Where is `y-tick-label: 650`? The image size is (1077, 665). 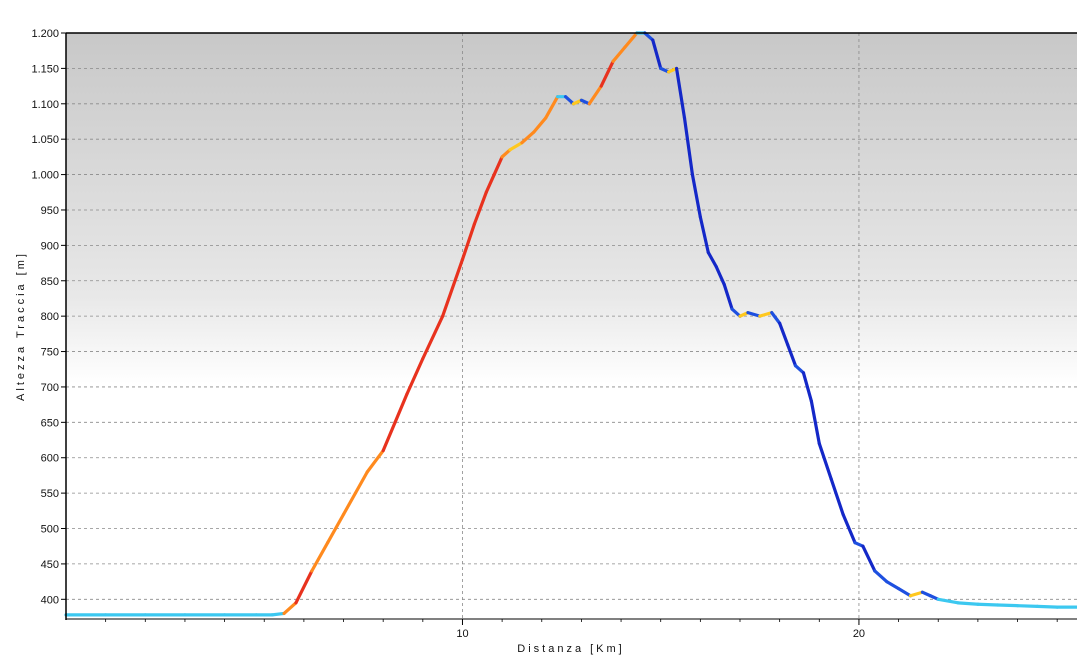
y-tick-label: 650 is located at coordinates (50, 423).